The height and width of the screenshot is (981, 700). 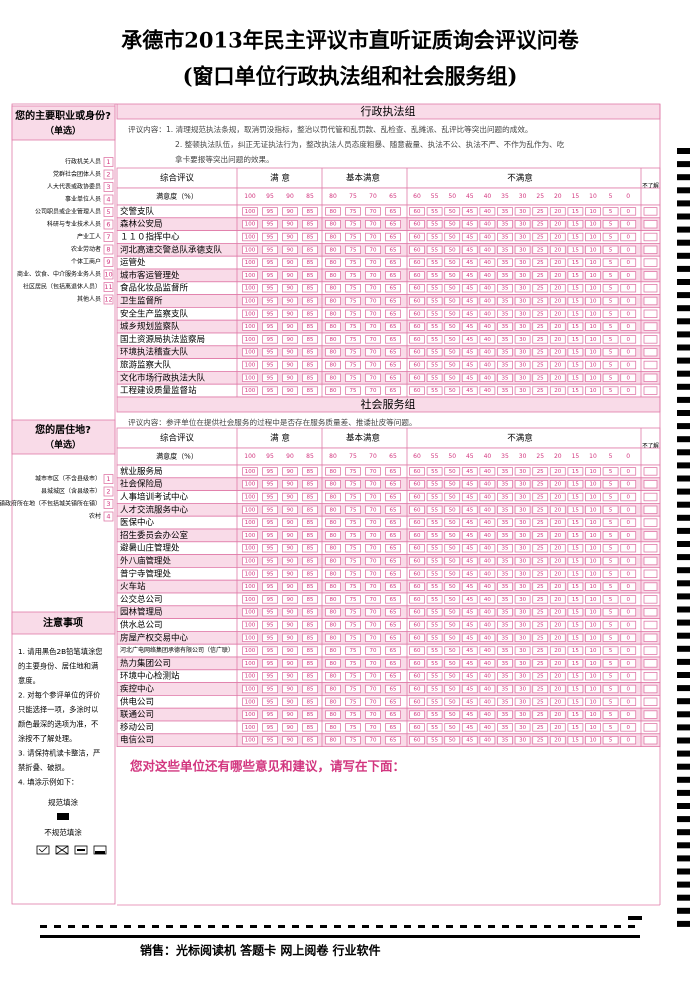 What do you see at coordinates (43, 767) in the screenshot?
I see `note-line: 禁折叠、破损。` at bounding box center [43, 767].